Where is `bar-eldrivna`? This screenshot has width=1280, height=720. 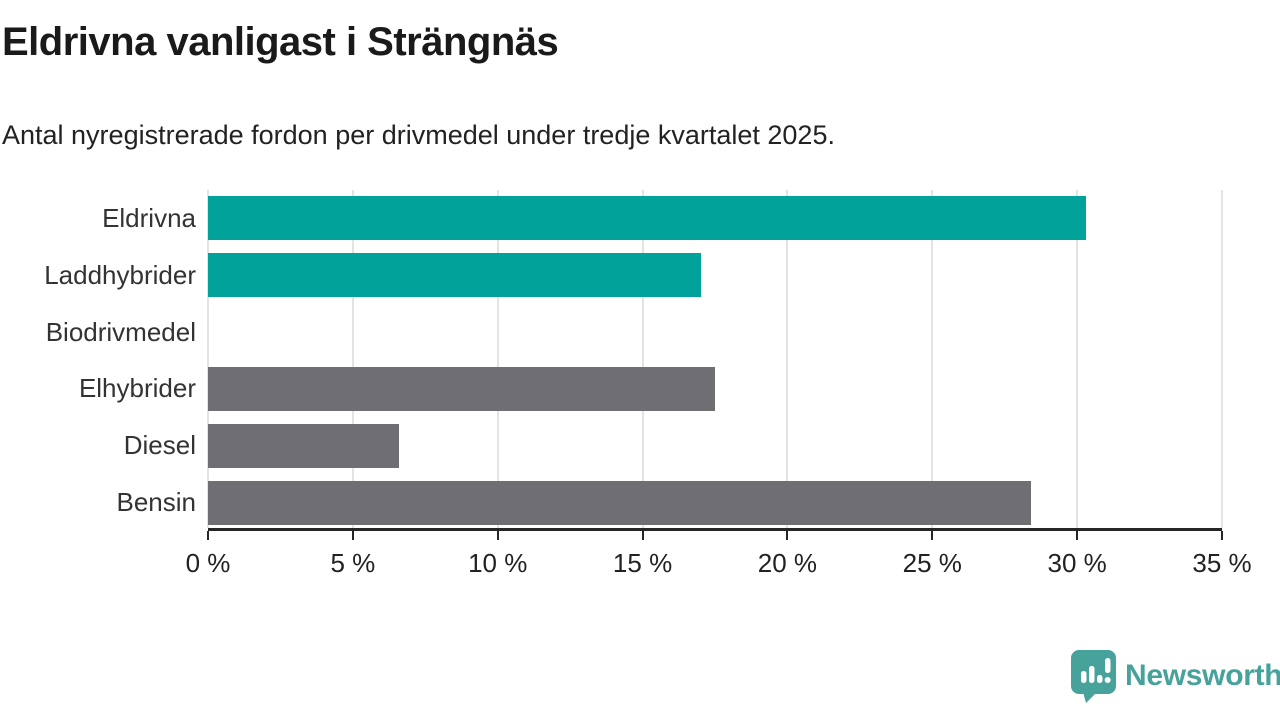 bar-eldrivna is located at coordinates (647, 218).